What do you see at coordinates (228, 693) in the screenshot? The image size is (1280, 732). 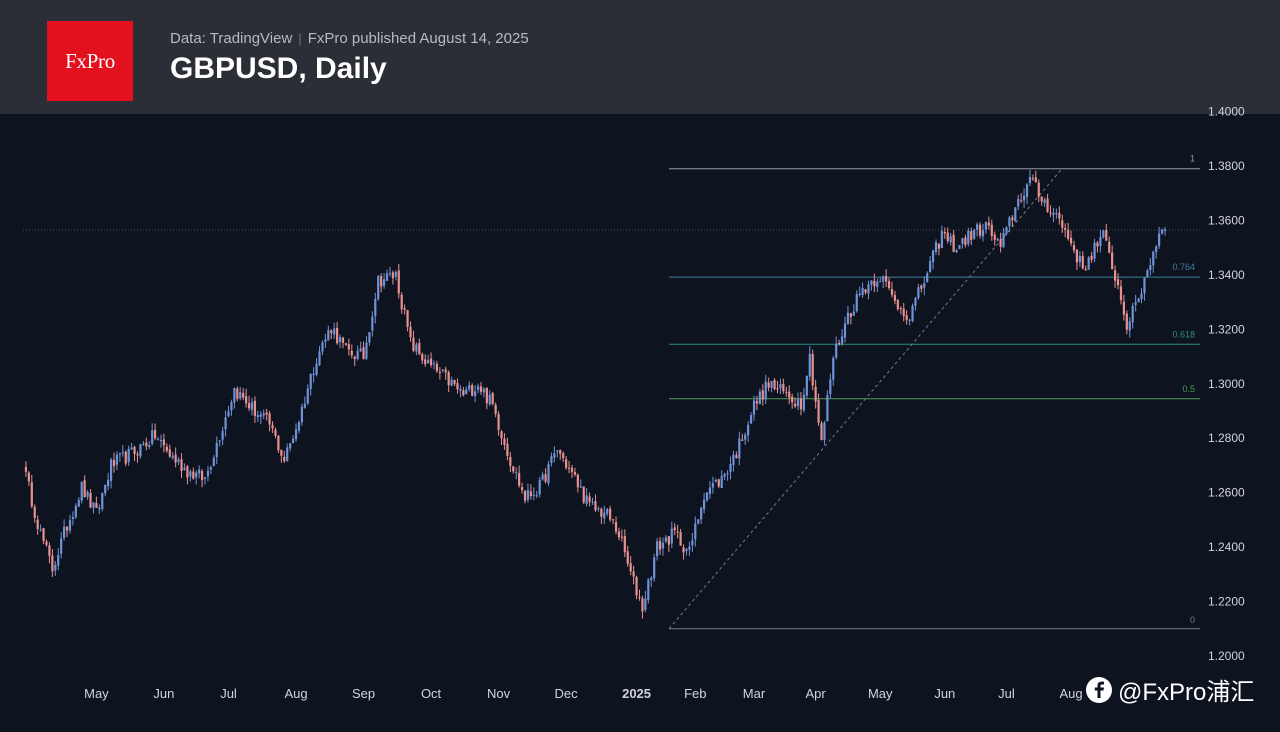 I see `x-tick-label: Jul` at bounding box center [228, 693].